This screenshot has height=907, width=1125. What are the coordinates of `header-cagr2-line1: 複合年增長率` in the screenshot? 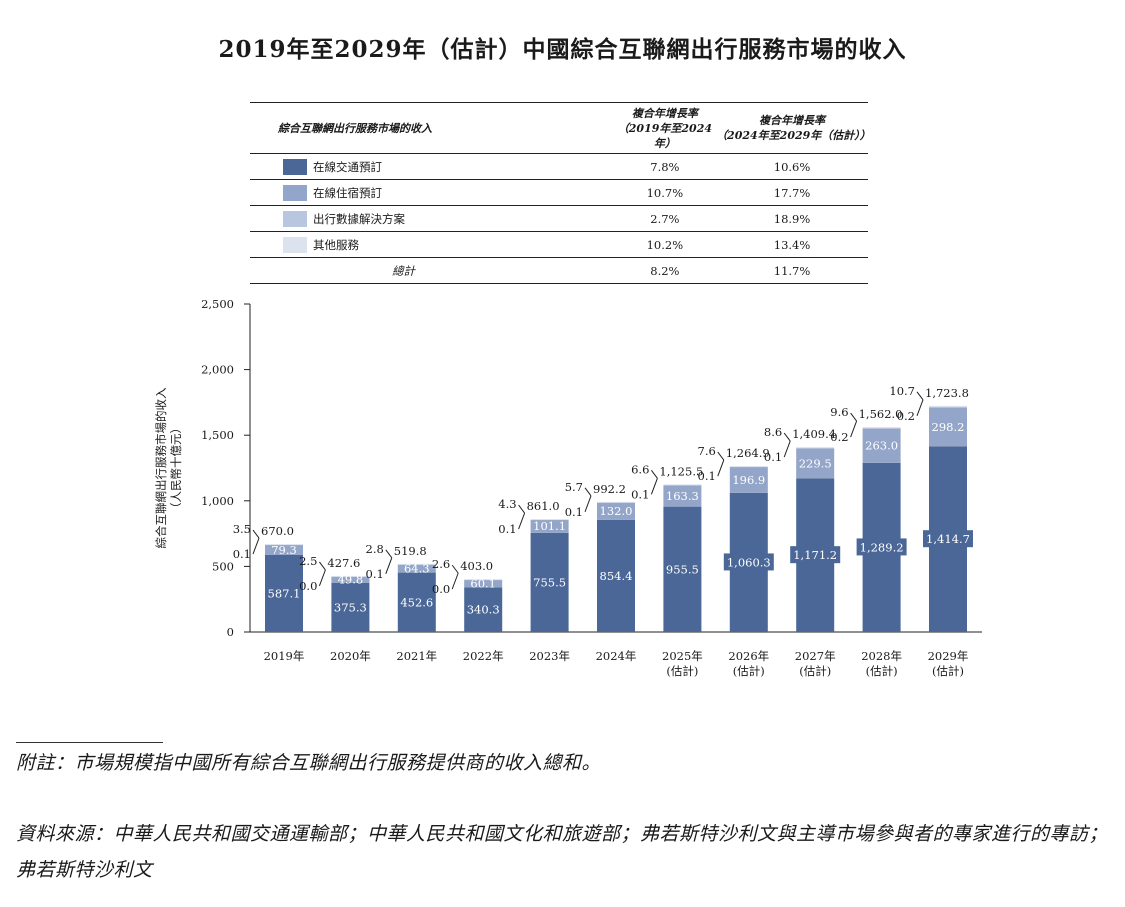 It's located at (792, 120).